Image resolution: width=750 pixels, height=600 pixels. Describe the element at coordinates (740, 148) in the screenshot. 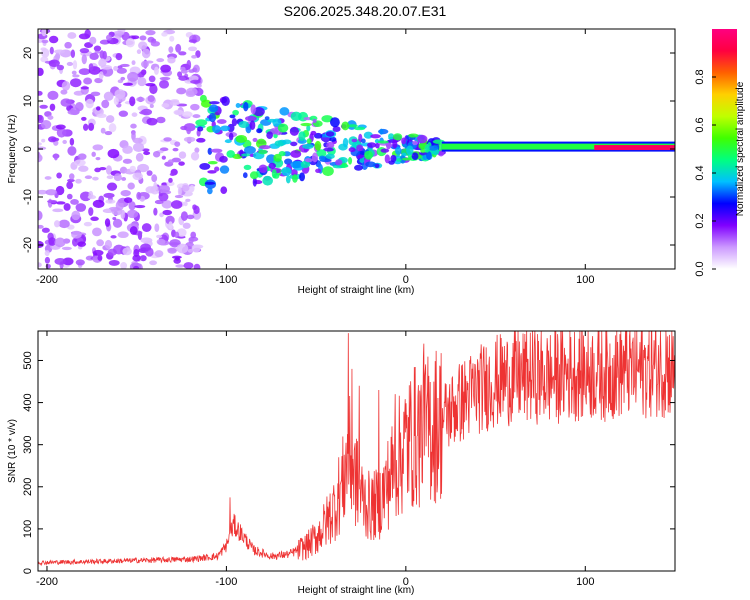

I see `colorbar-label: Normalized spectral amplitude` at that location.